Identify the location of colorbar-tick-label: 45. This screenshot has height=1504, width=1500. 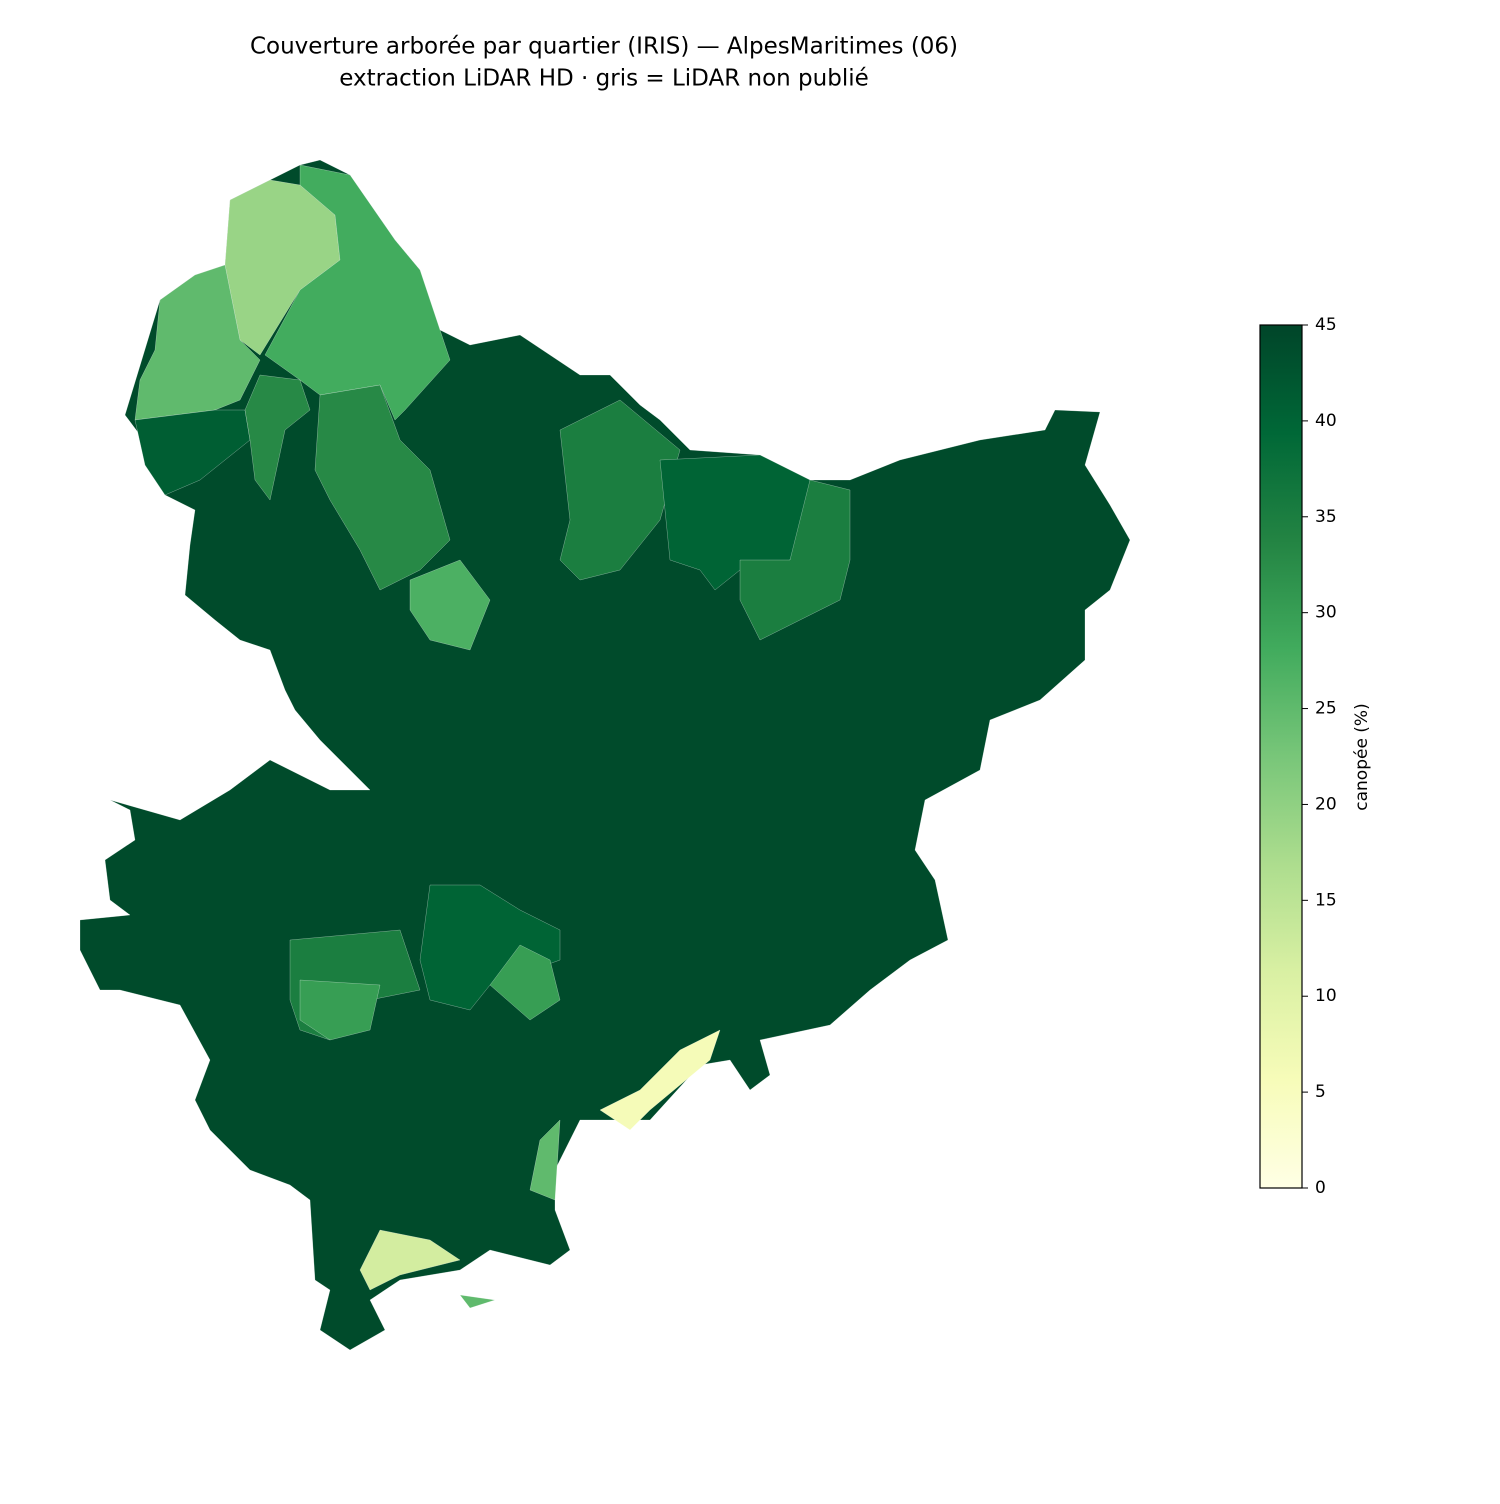
(1326, 325).